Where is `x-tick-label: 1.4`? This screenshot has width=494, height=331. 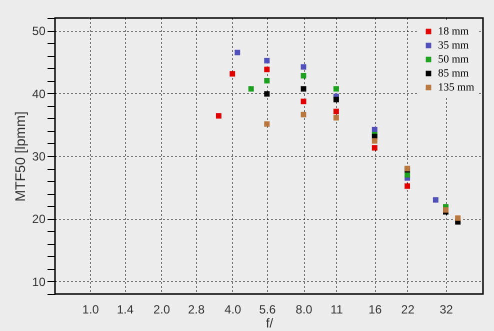
x-tick-label: 1.4 is located at coordinates (125, 309).